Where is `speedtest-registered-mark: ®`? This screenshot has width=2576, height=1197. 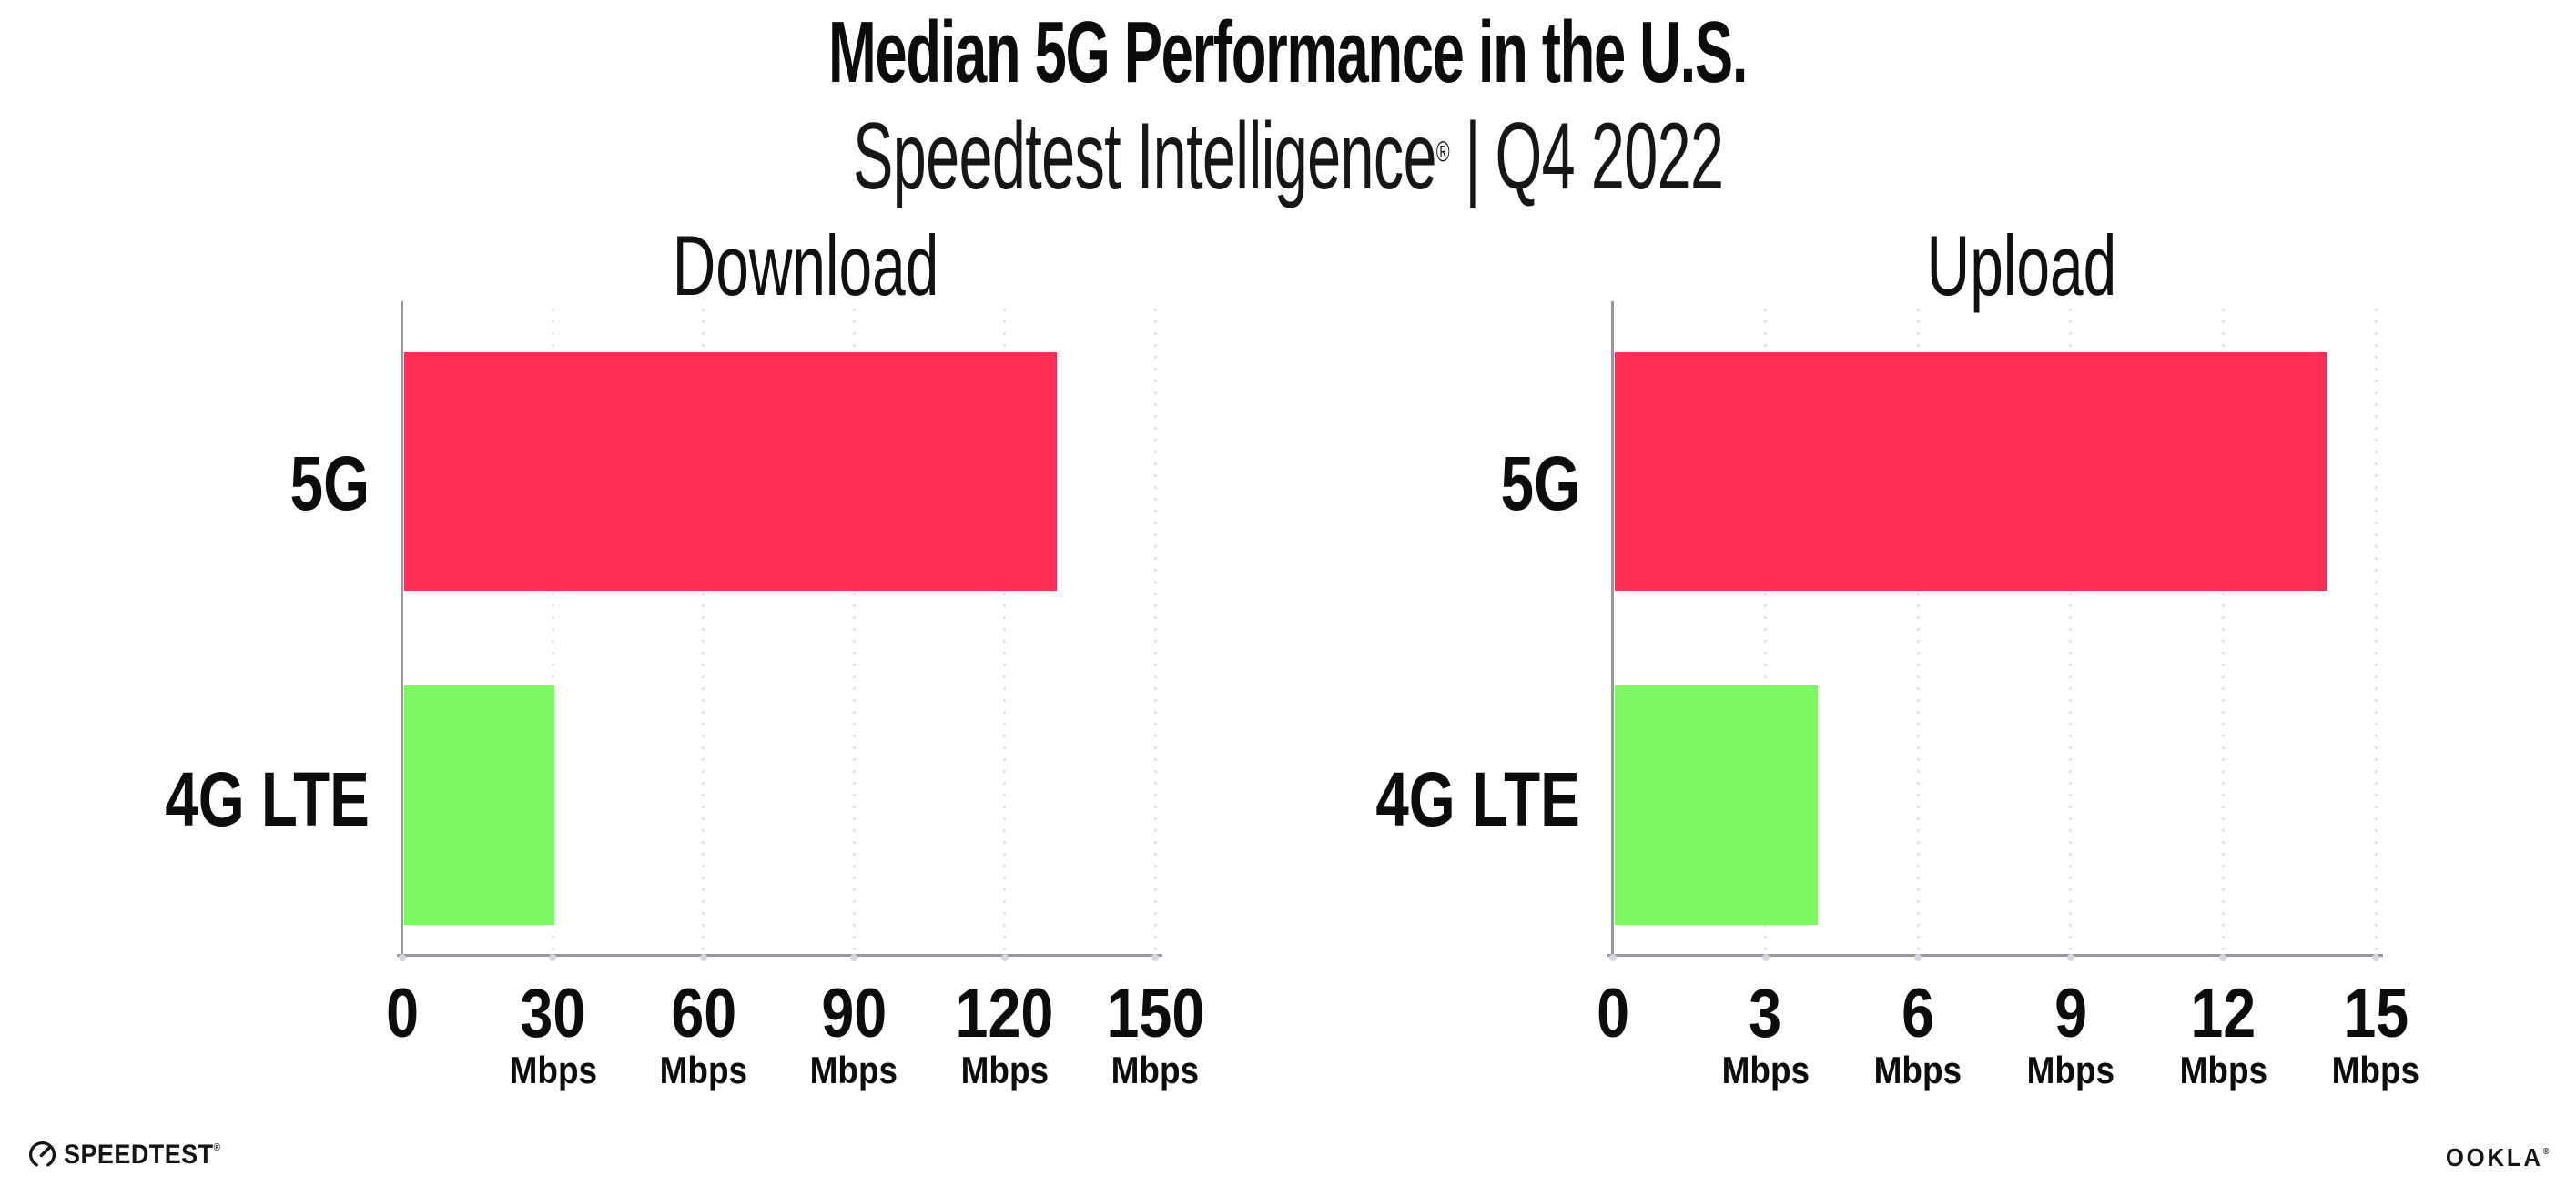 speedtest-registered-mark: ® is located at coordinates (216, 1147).